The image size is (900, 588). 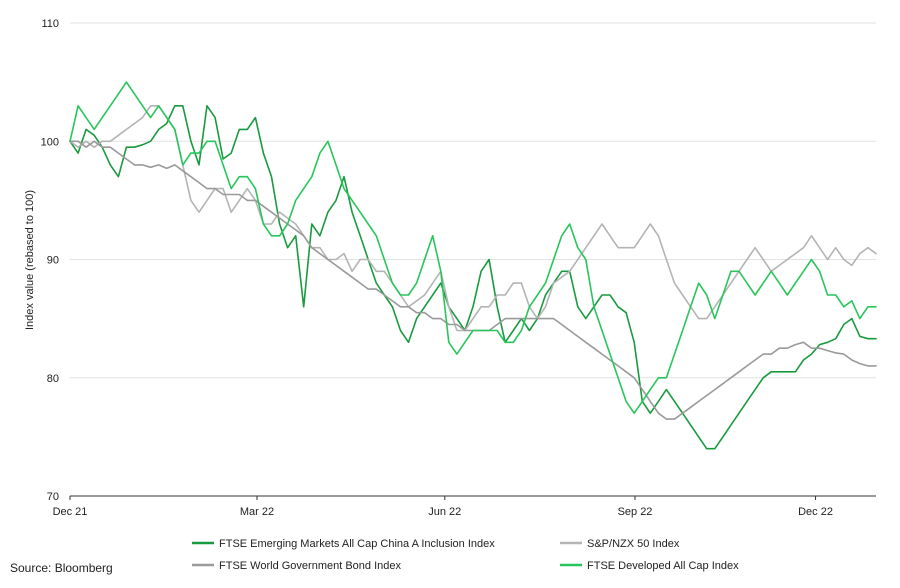 What do you see at coordinates (633, 544) in the screenshot?
I see `legend-label: S&P/NZX 50 Index` at bounding box center [633, 544].